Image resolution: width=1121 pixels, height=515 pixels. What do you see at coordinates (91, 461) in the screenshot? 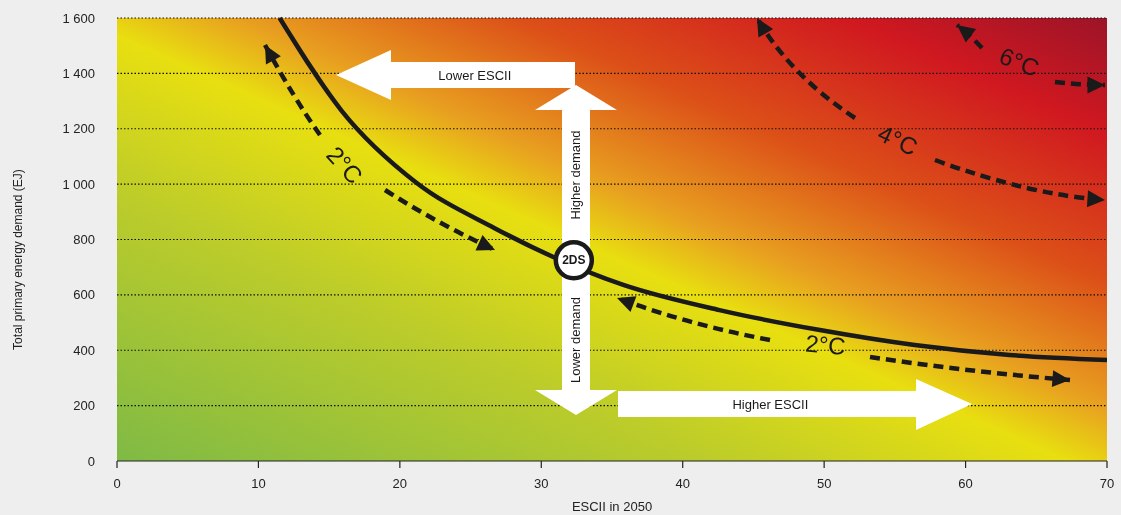
I see `y-tick-label: 0` at bounding box center [91, 461].